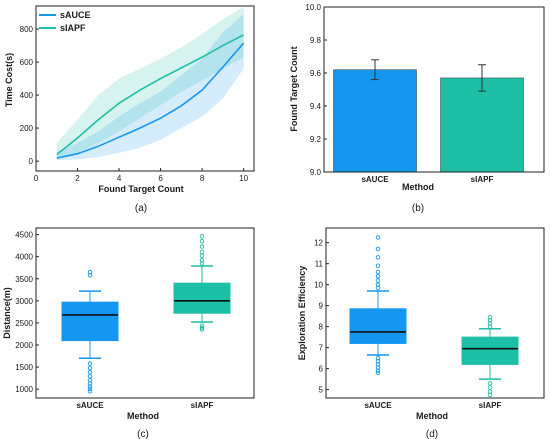 This screenshot has height=440, width=550. I want to click on panel-a-x-tick-label: 0, so click(36, 178).